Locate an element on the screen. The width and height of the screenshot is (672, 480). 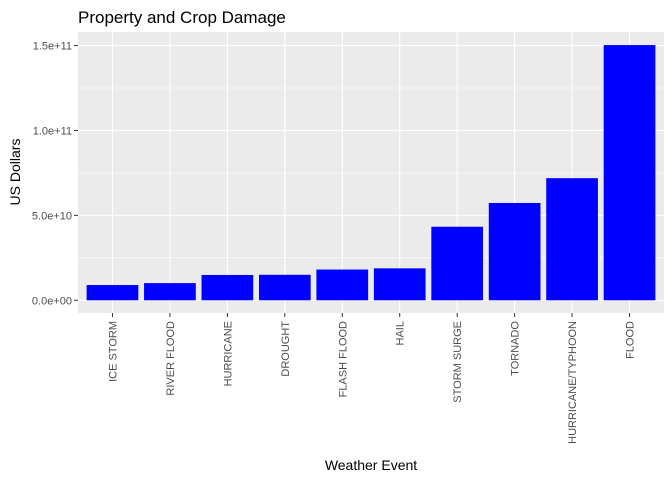
x-tick-label: RIVER FLOOD is located at coordinates (171, 358).